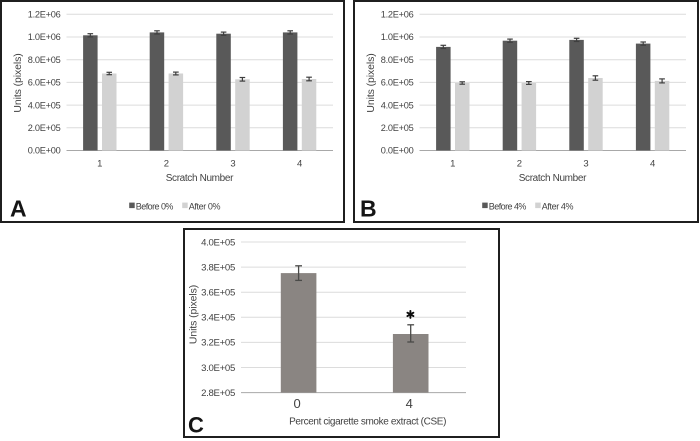 The height and width of the screenshot is (441, 700). What do you see at coordinates (218, 368) in the screenshot?
I see `svg-text: 3.0E+05` at bounding box center [218, 368].